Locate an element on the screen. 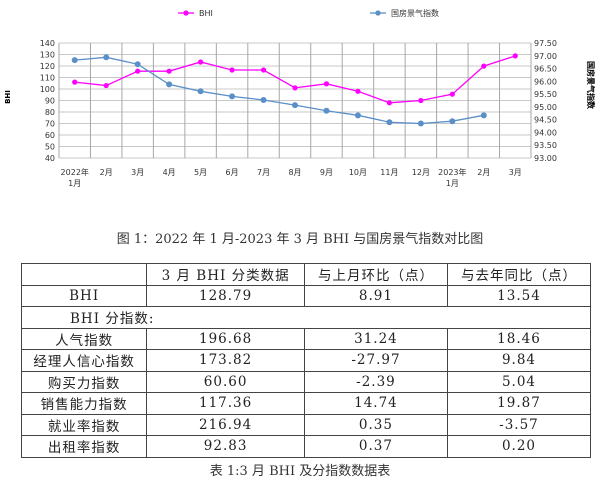 This screenshot has width=600, height=482. legend-label: 国房景气指数 is located at coordinates (415, 13).